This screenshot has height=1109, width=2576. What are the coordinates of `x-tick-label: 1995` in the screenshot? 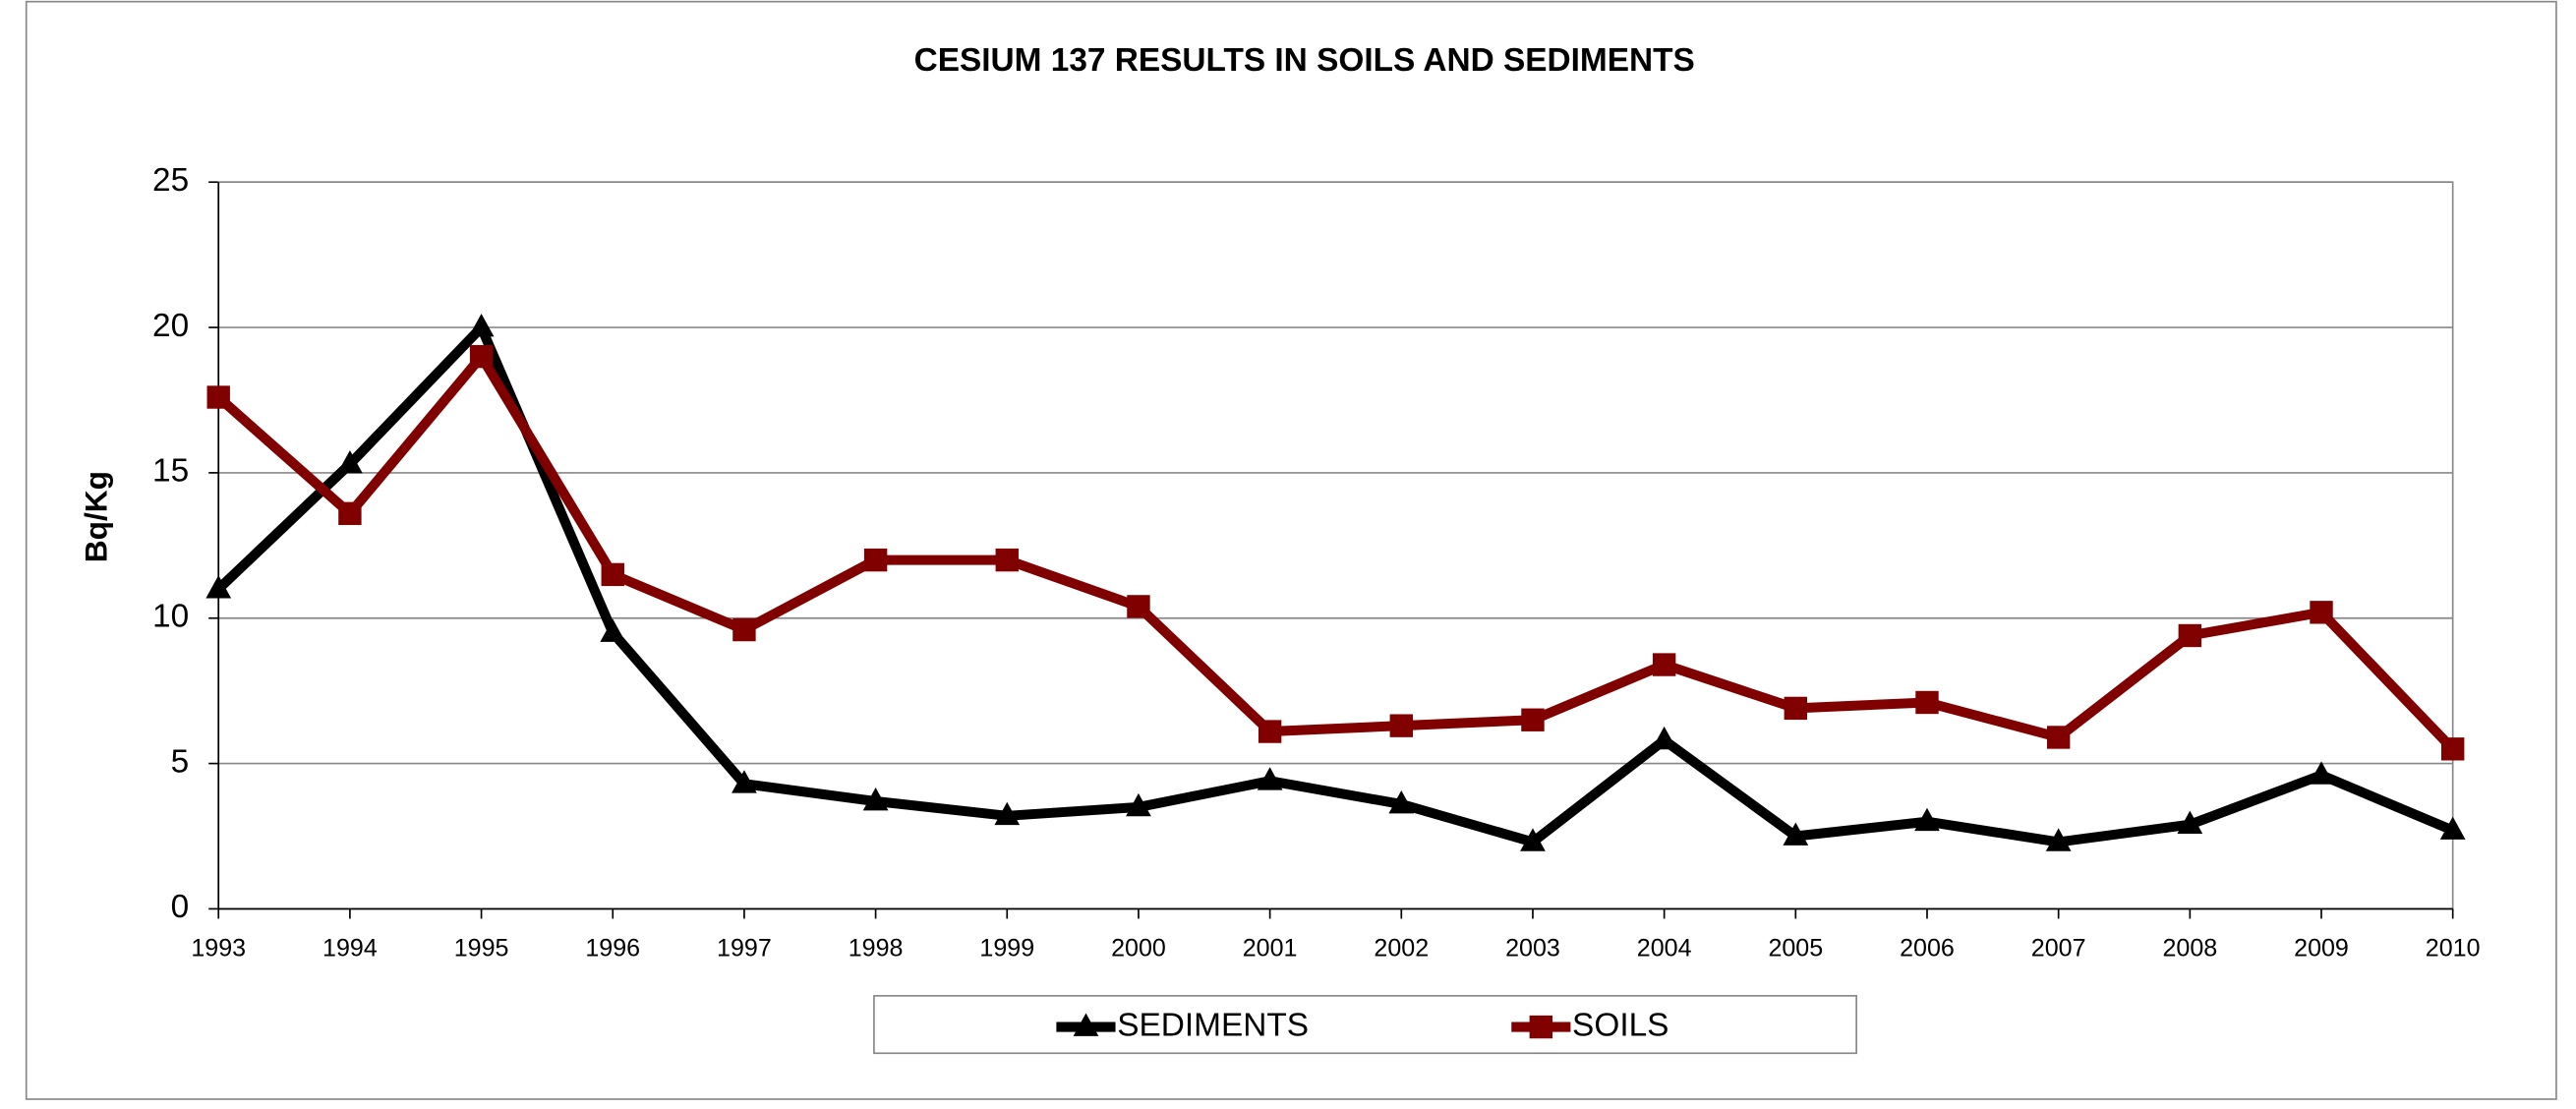 It's located at (481, 949).